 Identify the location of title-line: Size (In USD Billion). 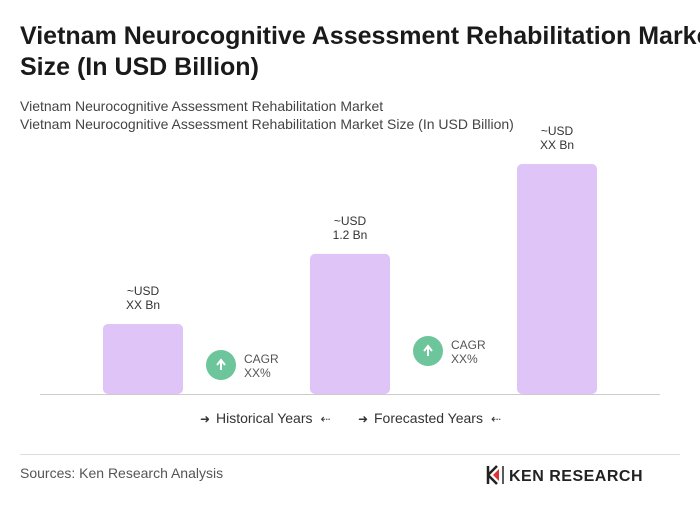
(139, 67).